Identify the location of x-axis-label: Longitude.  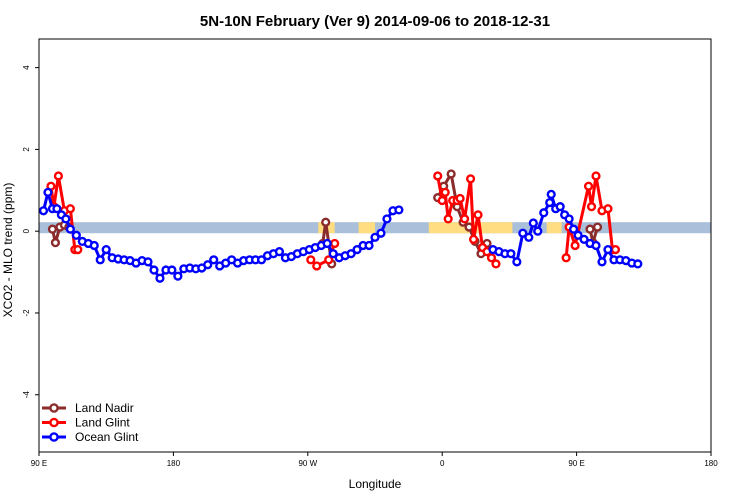
(375, 484).